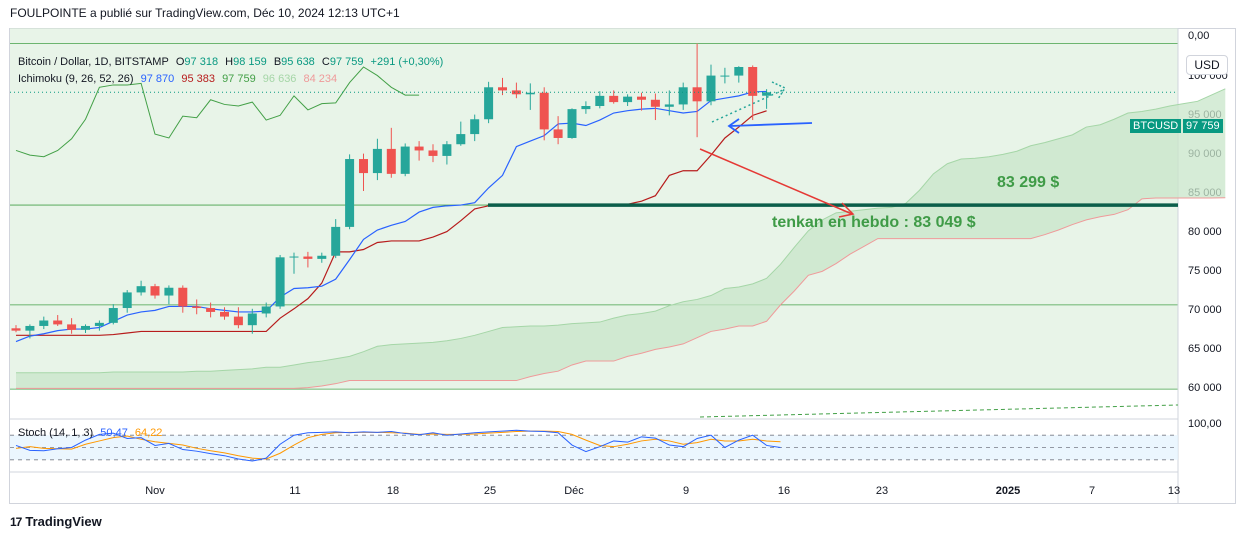 Image resolution: width=1246 pixels, height=539 pixels. What do you see at coordinates (1203, 126) in the screenshot?
I see `price-tag-value: 97 759` at bounding box center [1203, 126].